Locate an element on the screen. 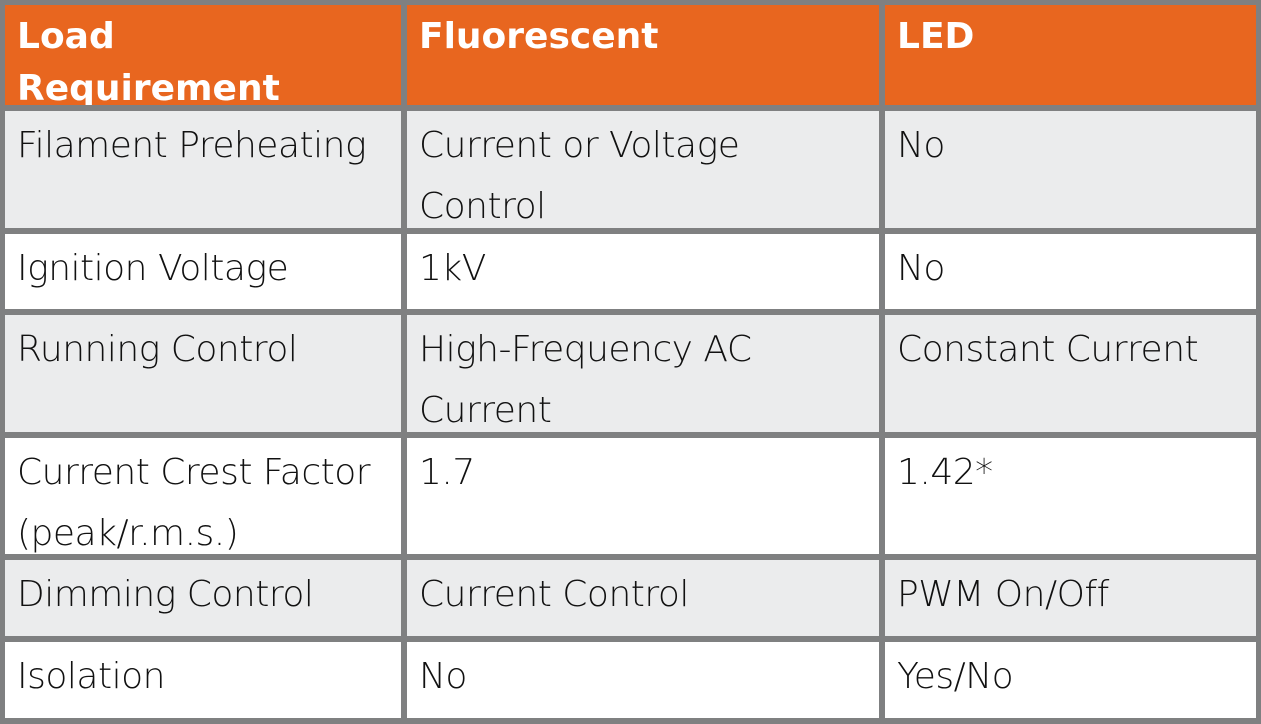 Image resolution: width=1261 pixels, height=724 pixels. row-requirement: Ignition Voltage is located at coordinates (203, 271).